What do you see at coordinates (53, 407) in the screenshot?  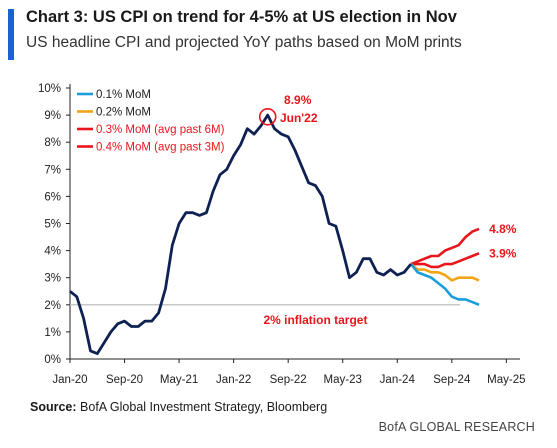 I see `source-label: Source:` at bounding box center [53, 407].